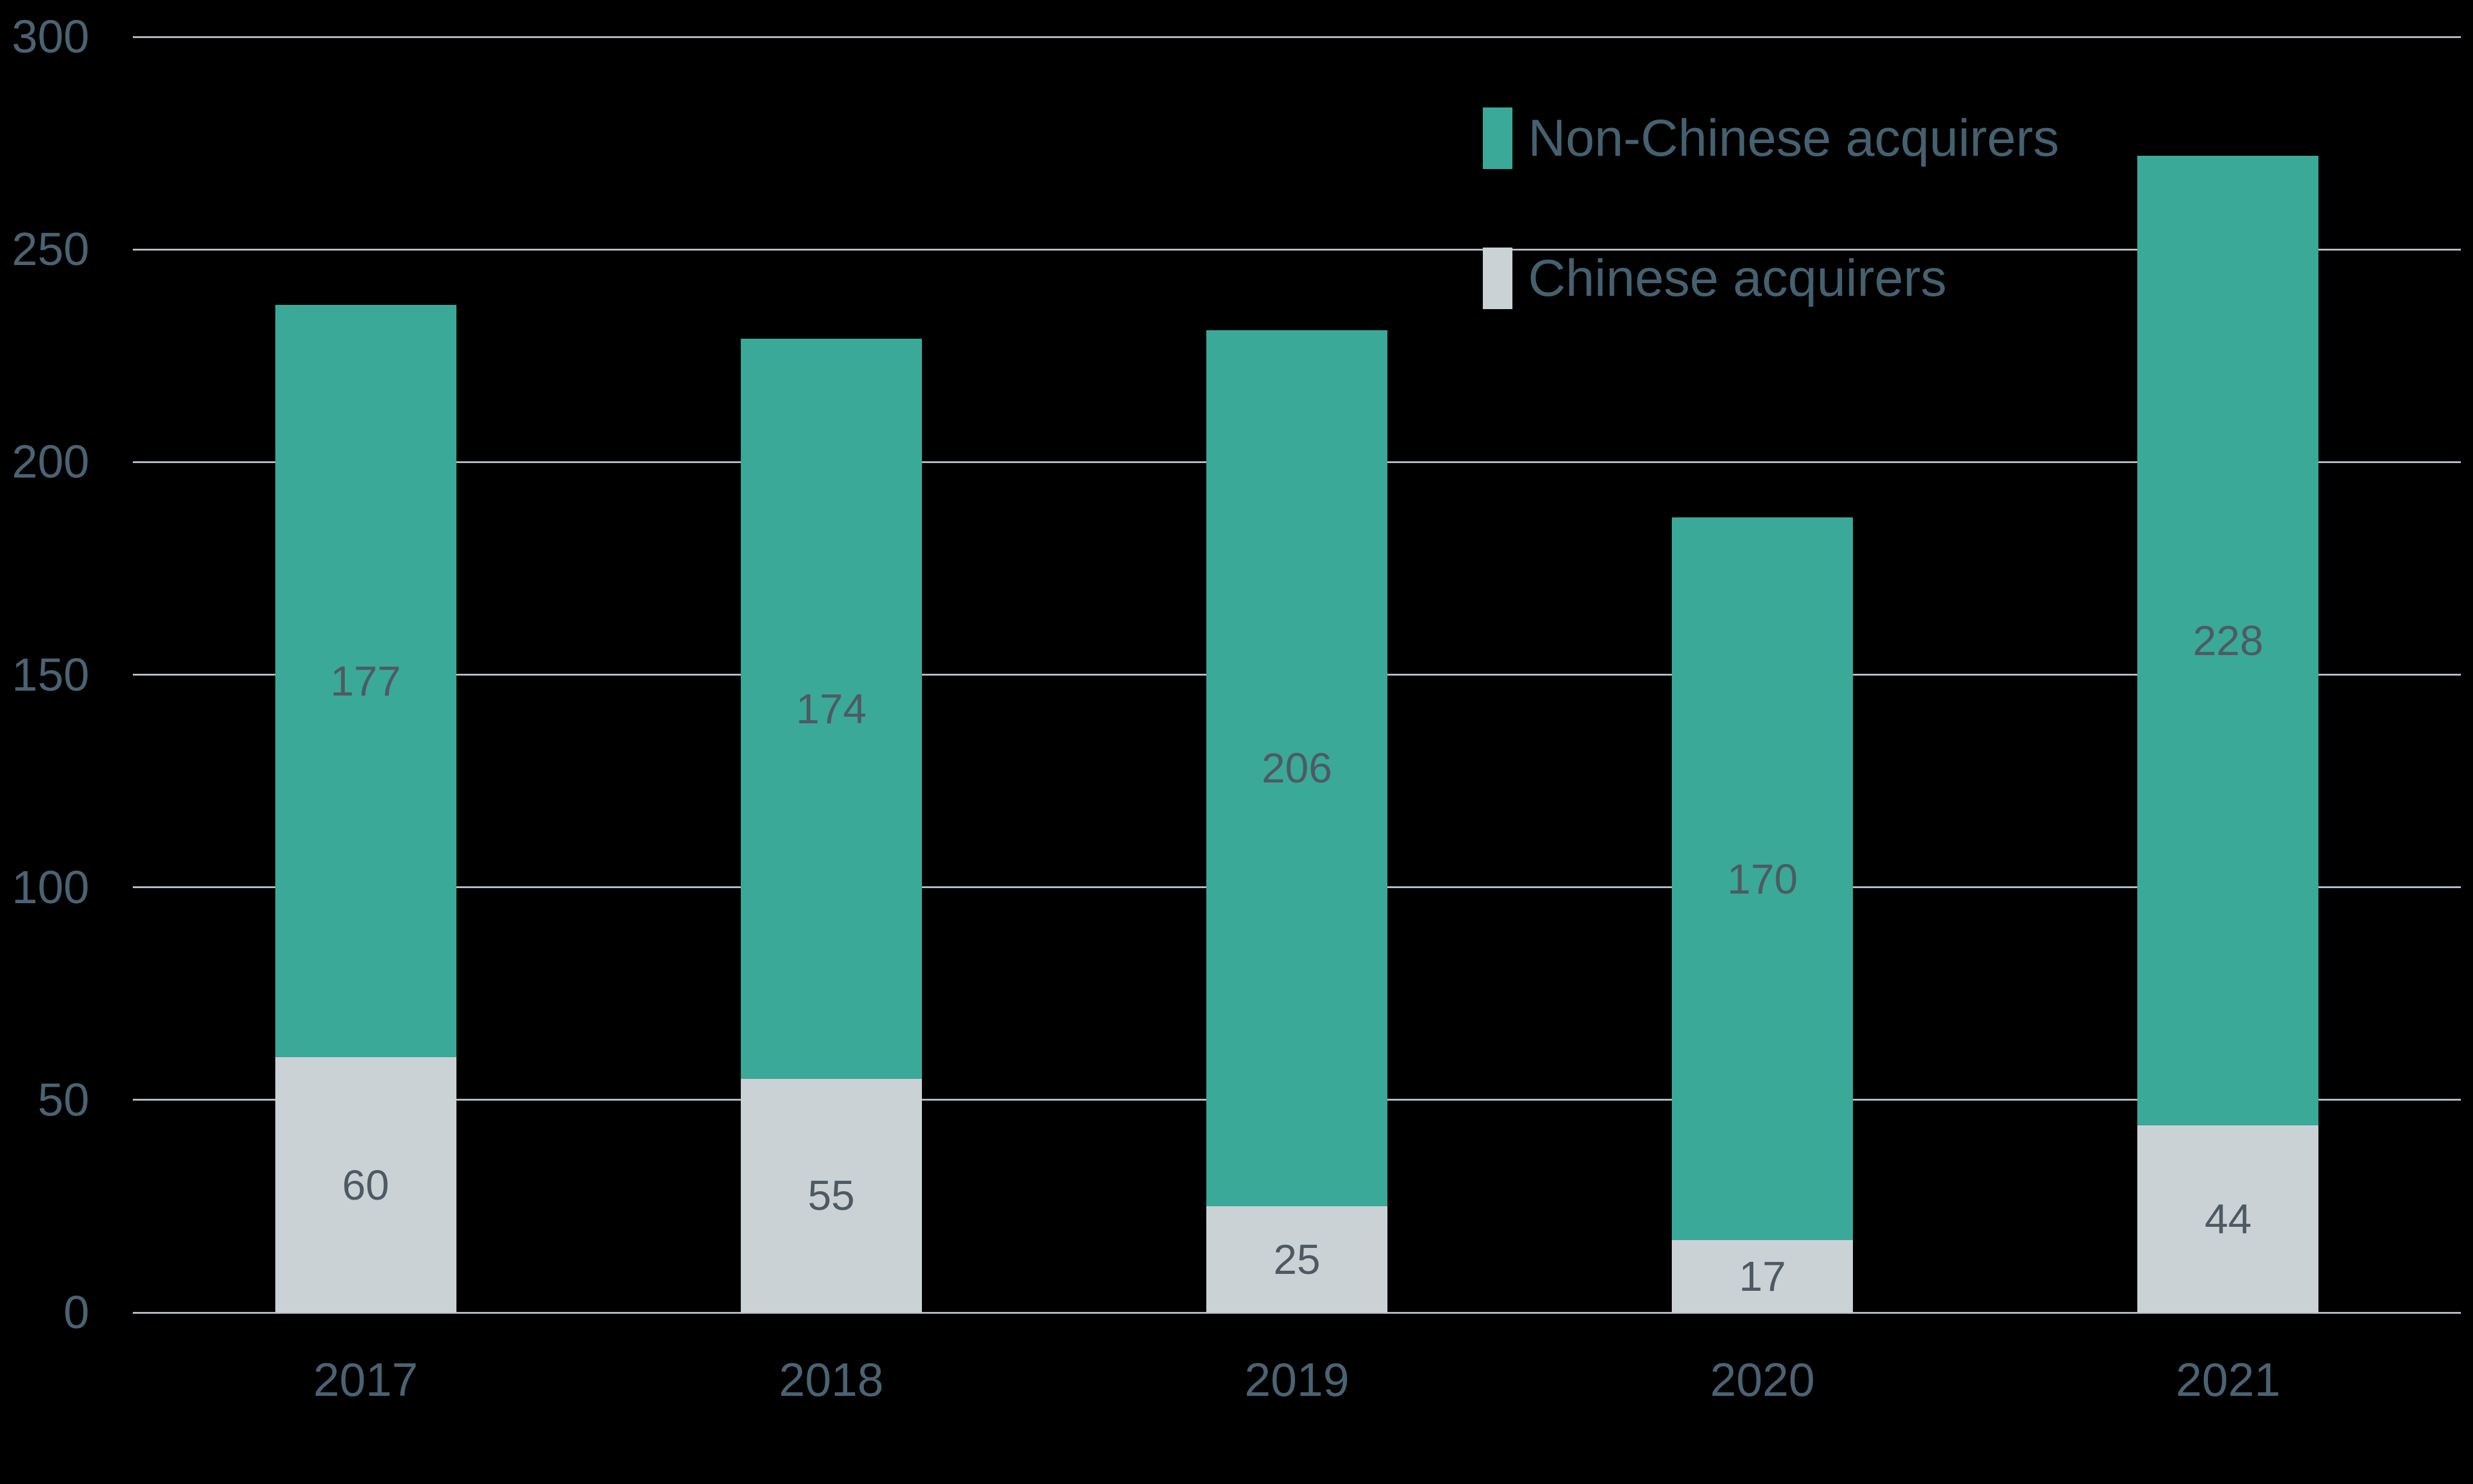  Describe the element at coordinates (831, 1379) in the screenshot. I see `x-tick-label: 2018` at that location.